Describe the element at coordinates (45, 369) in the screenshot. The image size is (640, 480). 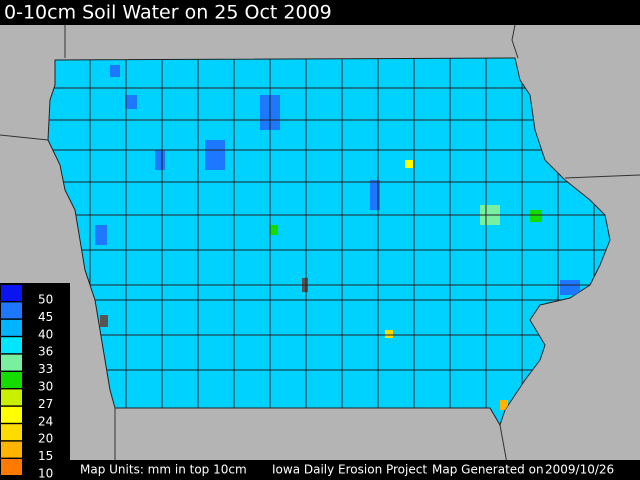
I see `legend-label: 33` at that location.